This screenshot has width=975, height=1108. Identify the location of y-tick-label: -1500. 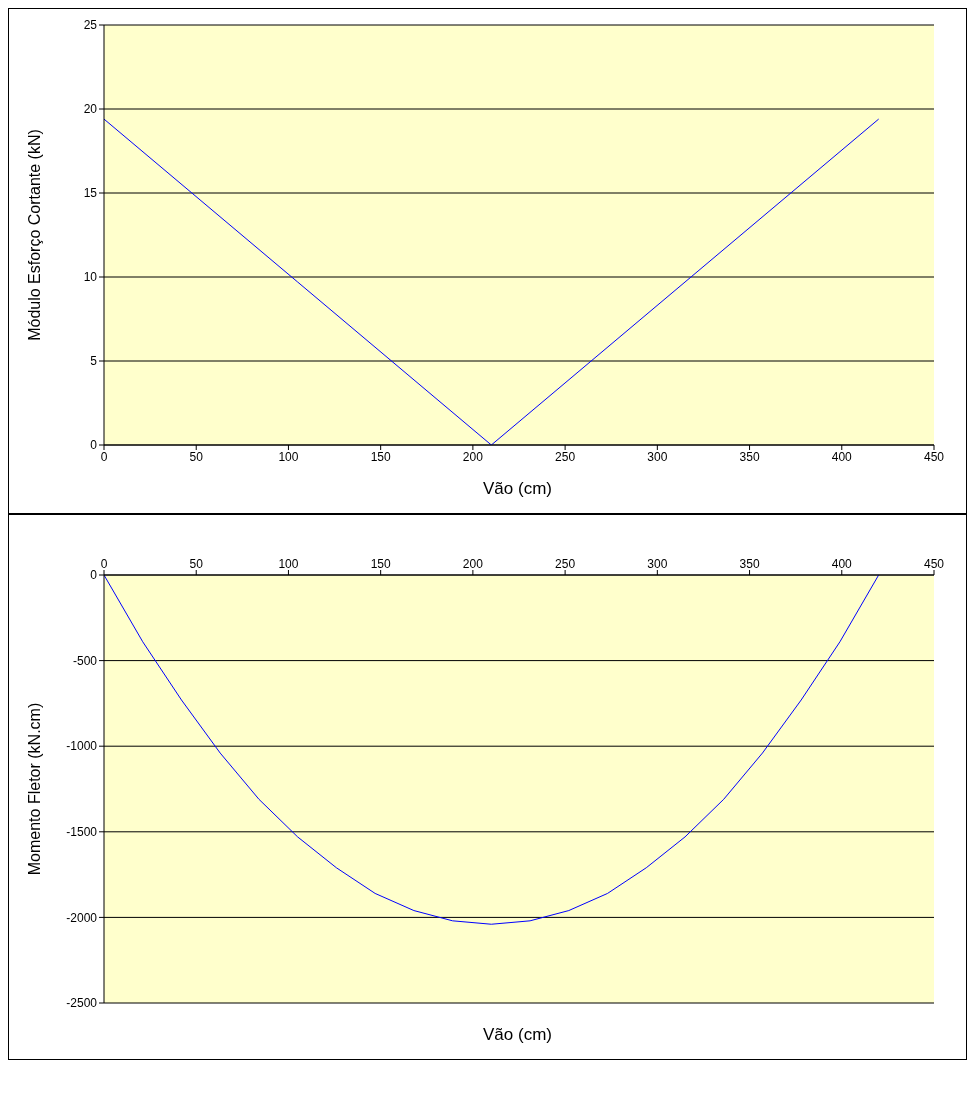
(82, 832).